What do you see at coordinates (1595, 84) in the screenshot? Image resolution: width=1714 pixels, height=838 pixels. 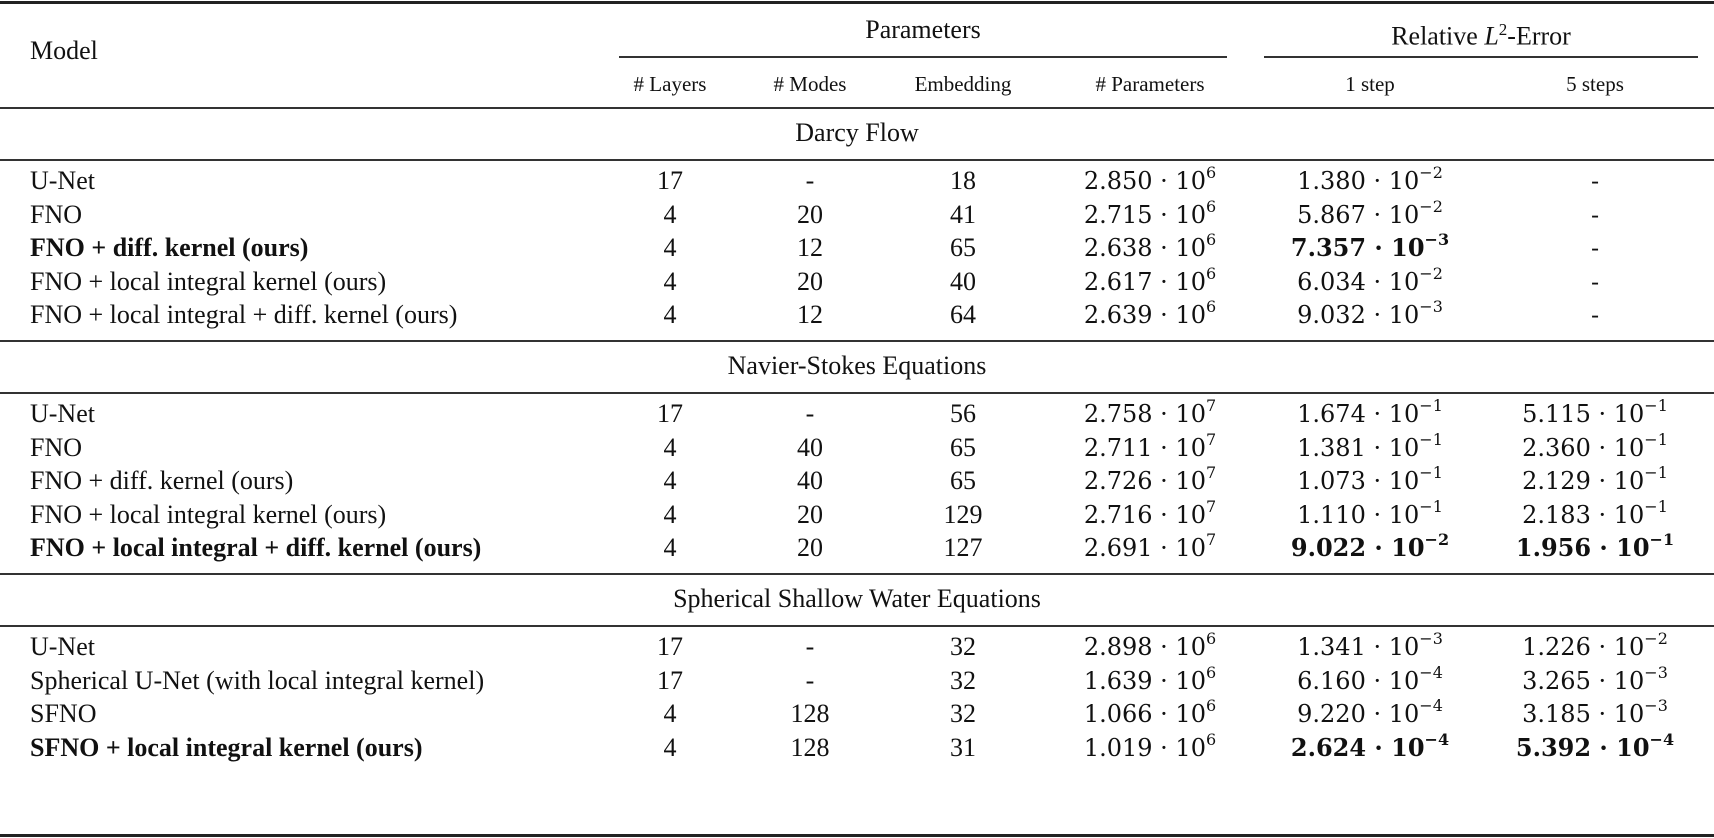 I see `header-5-steps: 5 steps` at bounding box center [1595, 84].